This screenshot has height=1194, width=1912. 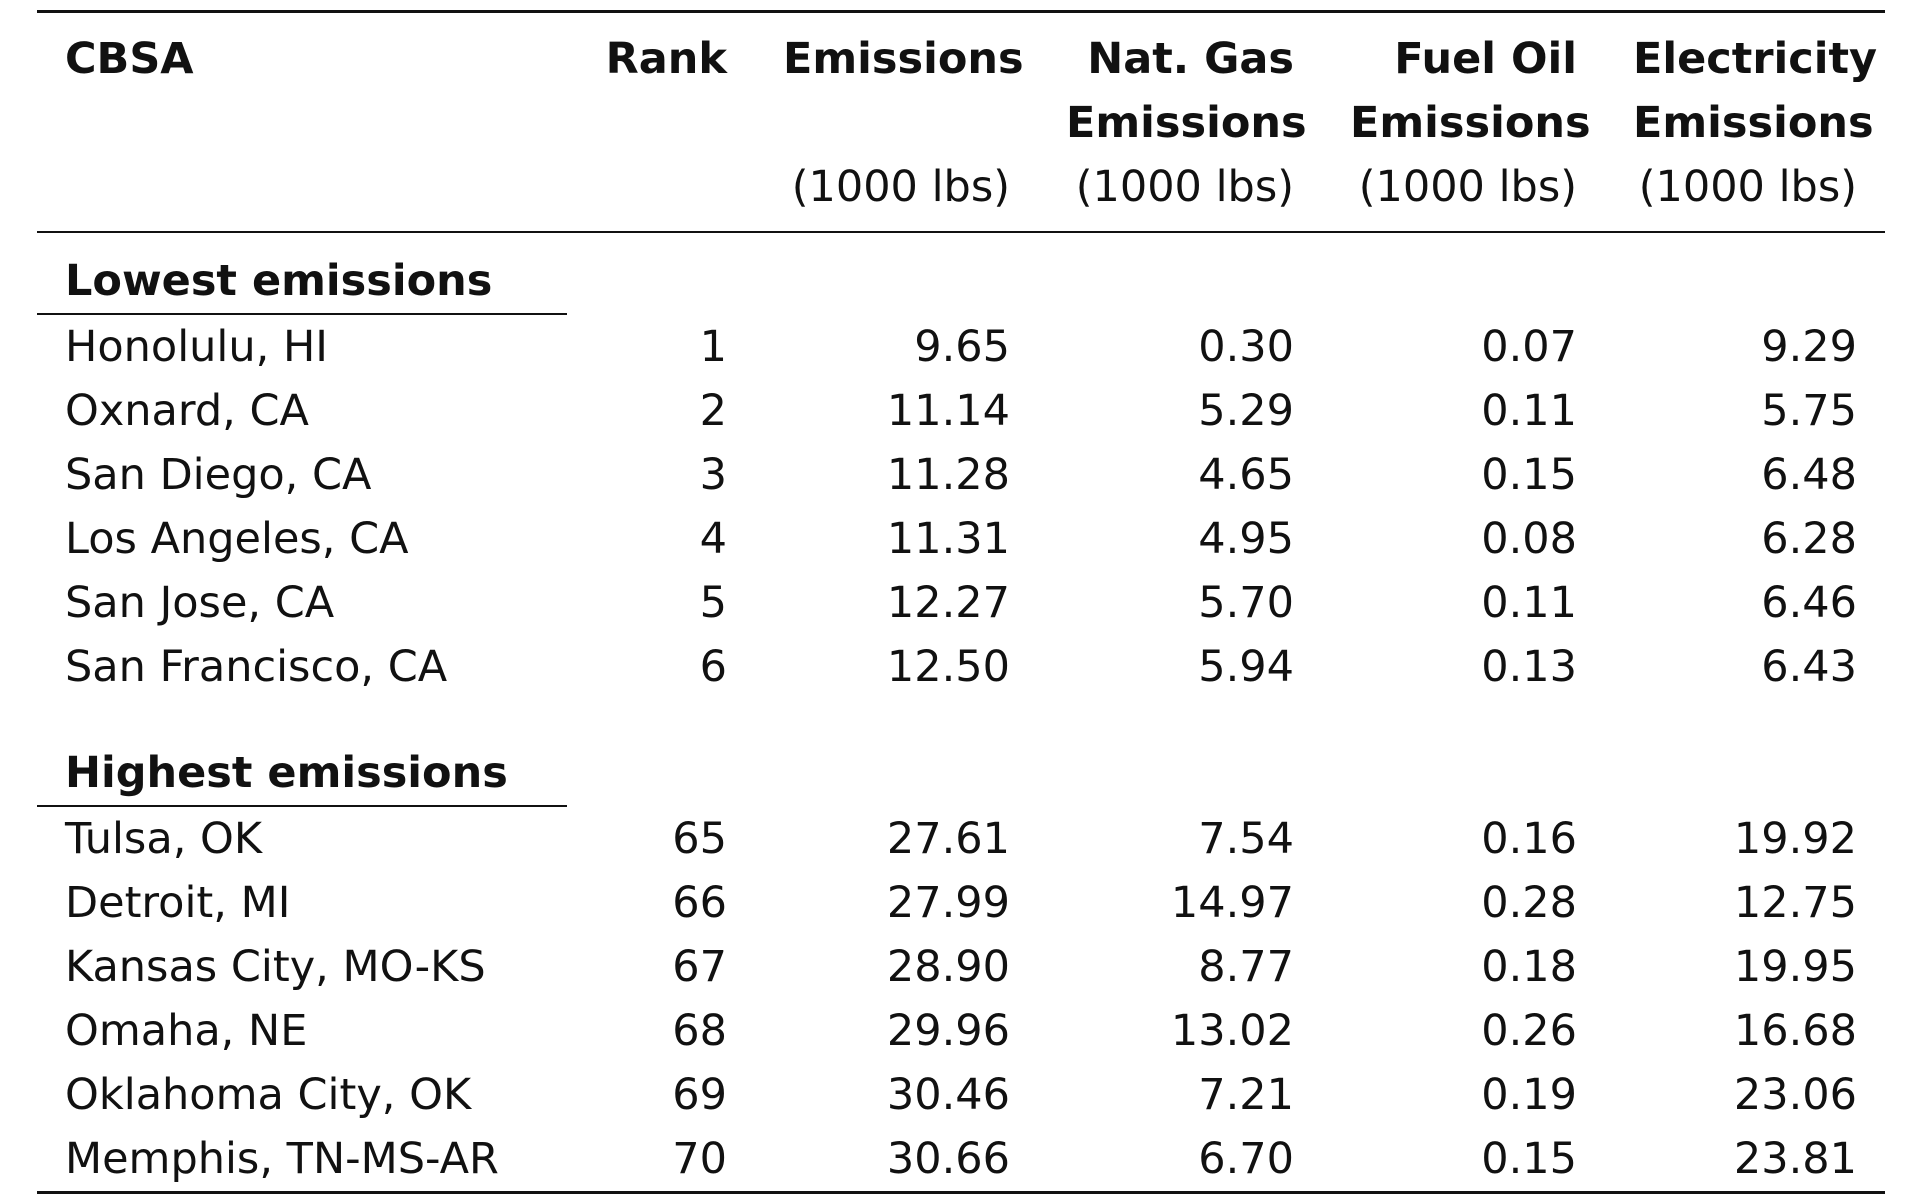 I want to click on cell-emissions: 12.27, so click(x=948, y=603).